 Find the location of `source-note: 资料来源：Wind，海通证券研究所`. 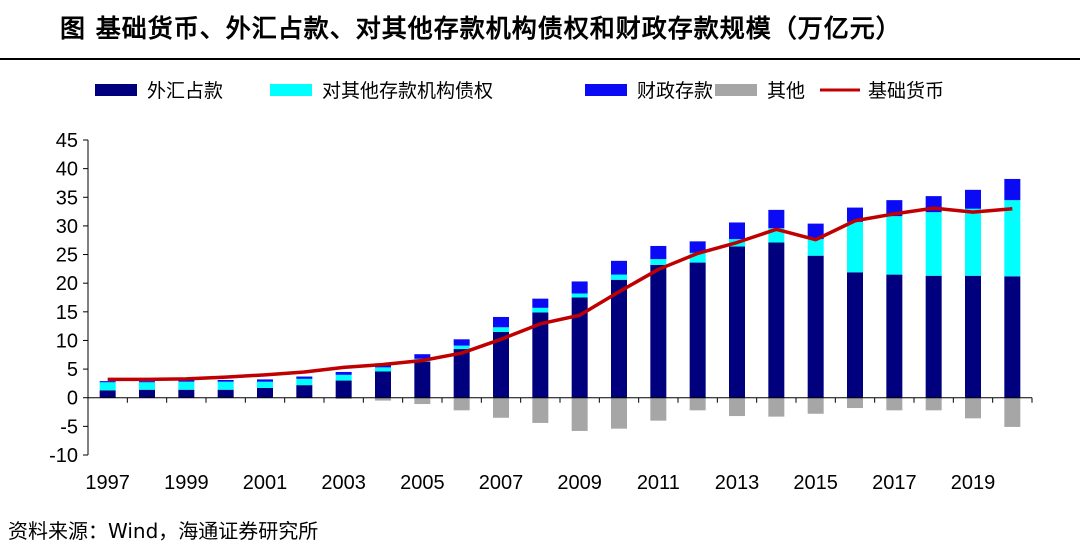

source-note: 资料来源：Wind，海通证券研究所 is located at coordinates (163, 531).